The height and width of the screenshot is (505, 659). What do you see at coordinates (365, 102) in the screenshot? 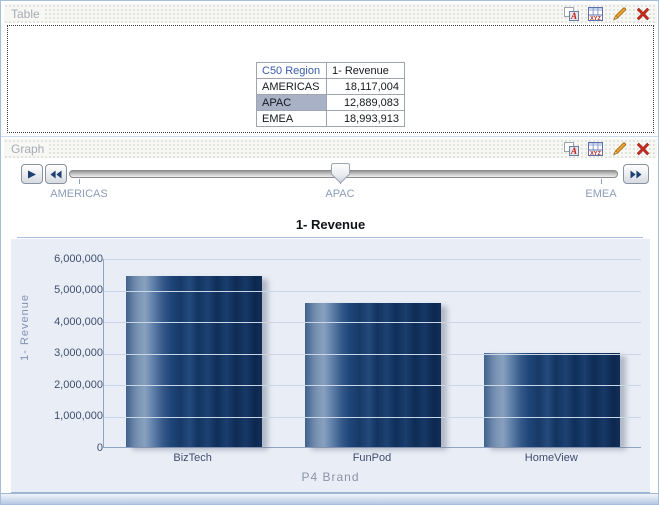
I see `revenue-cell: 12,889,083` at bounding box center [365, 102].